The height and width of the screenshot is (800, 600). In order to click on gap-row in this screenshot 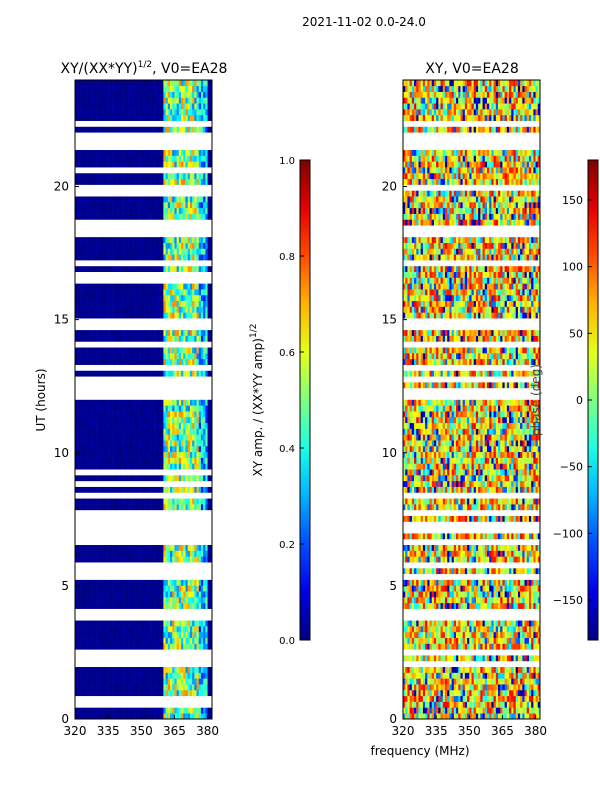, I will do `click(143, 542)`.